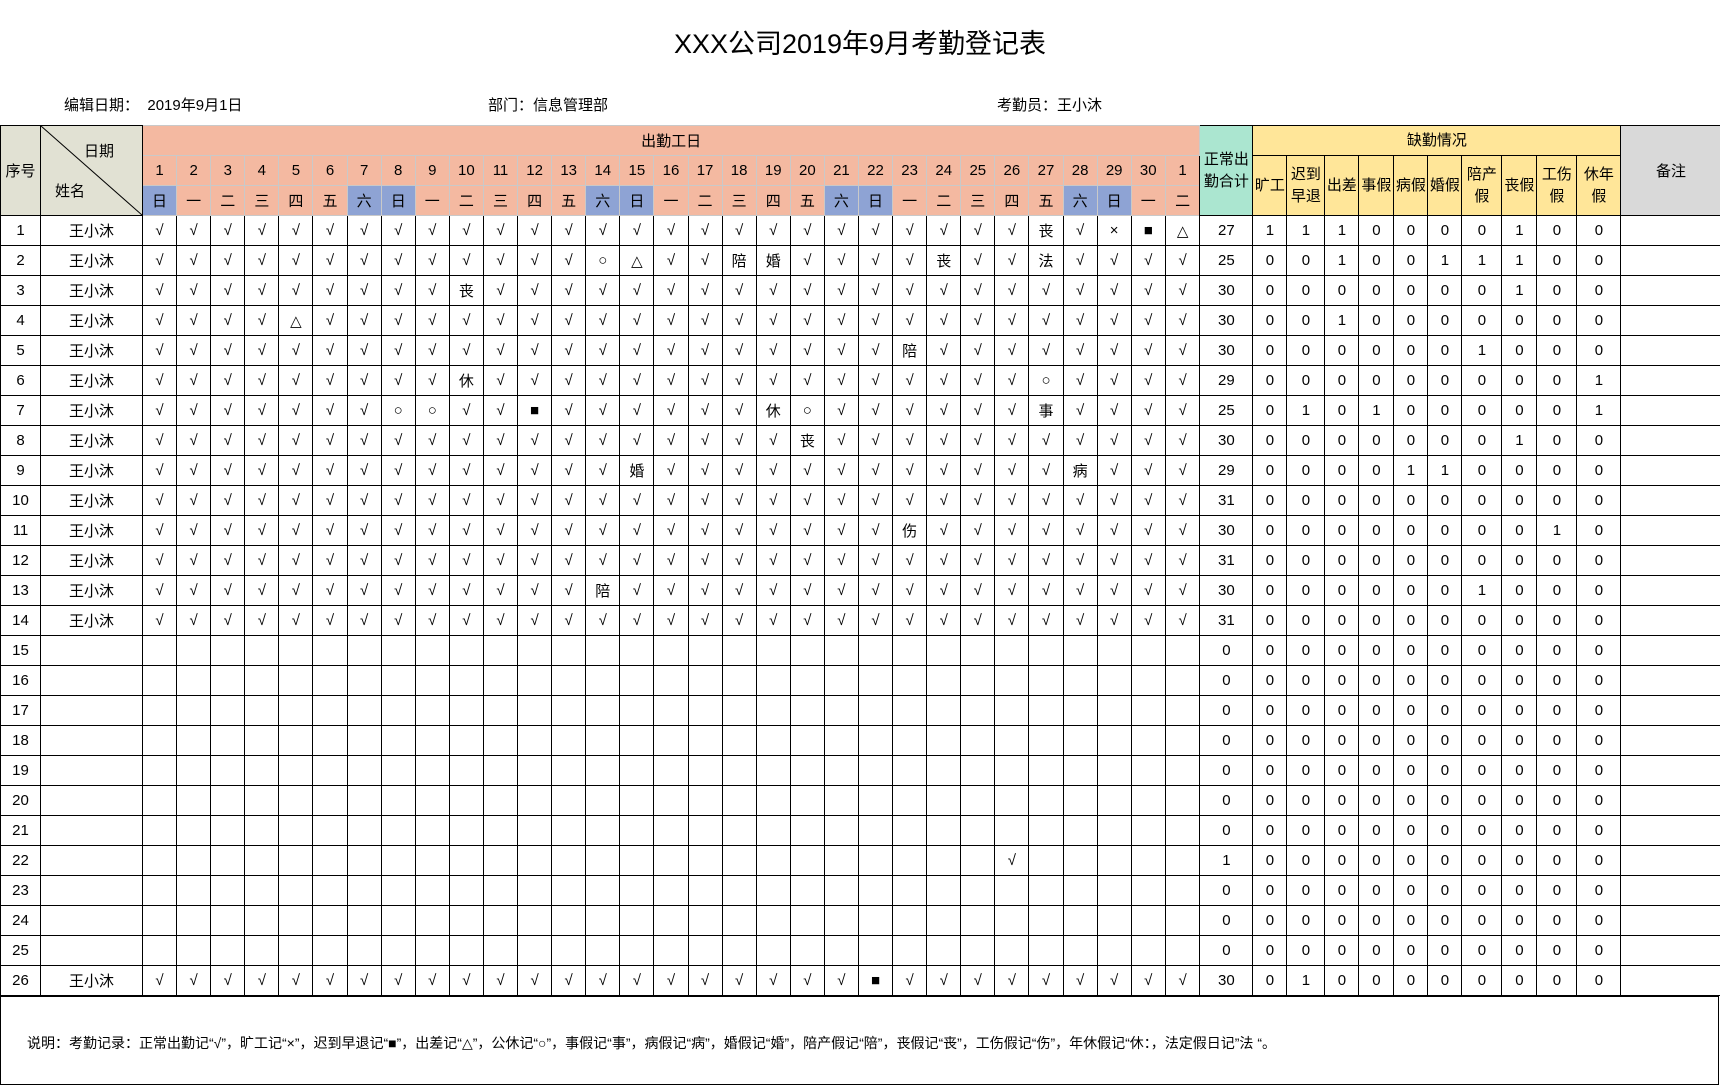  What do you see at coordinates (20, 320) in the screenshot?
I see `row-number: 4` at bounding box center [20, 320].